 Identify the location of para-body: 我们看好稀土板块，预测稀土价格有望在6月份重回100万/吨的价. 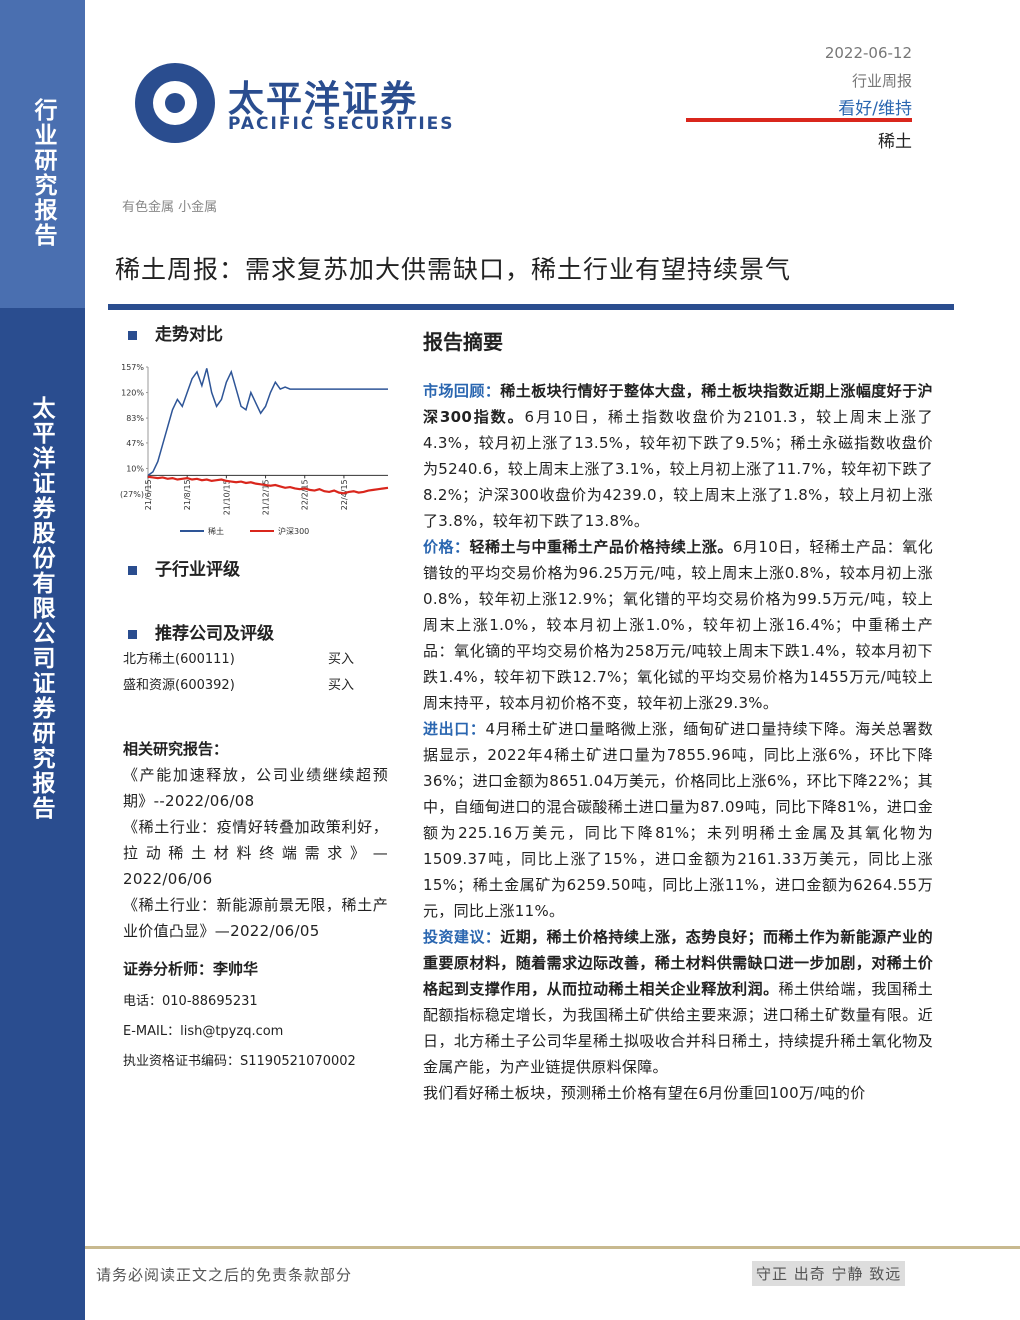
(644, 1093).